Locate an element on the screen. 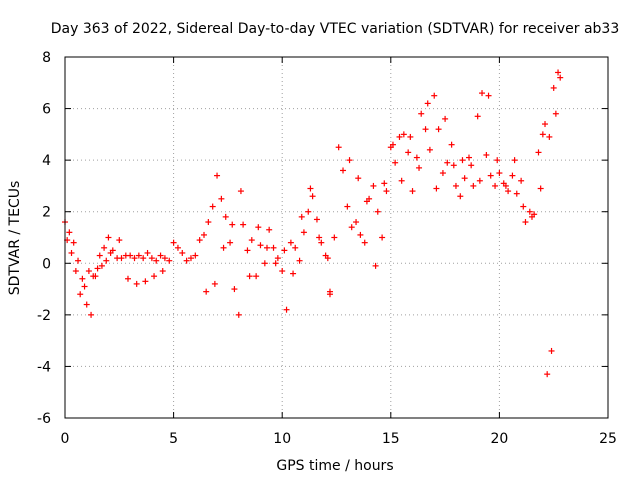  y-tick-label: 4 is located at coordinates (46, 161).